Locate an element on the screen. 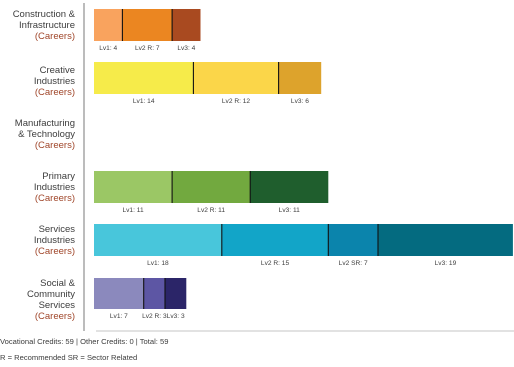 The image size is (514, 367). segment-label: Lv1: 14 is located at coordinates (144, 101).